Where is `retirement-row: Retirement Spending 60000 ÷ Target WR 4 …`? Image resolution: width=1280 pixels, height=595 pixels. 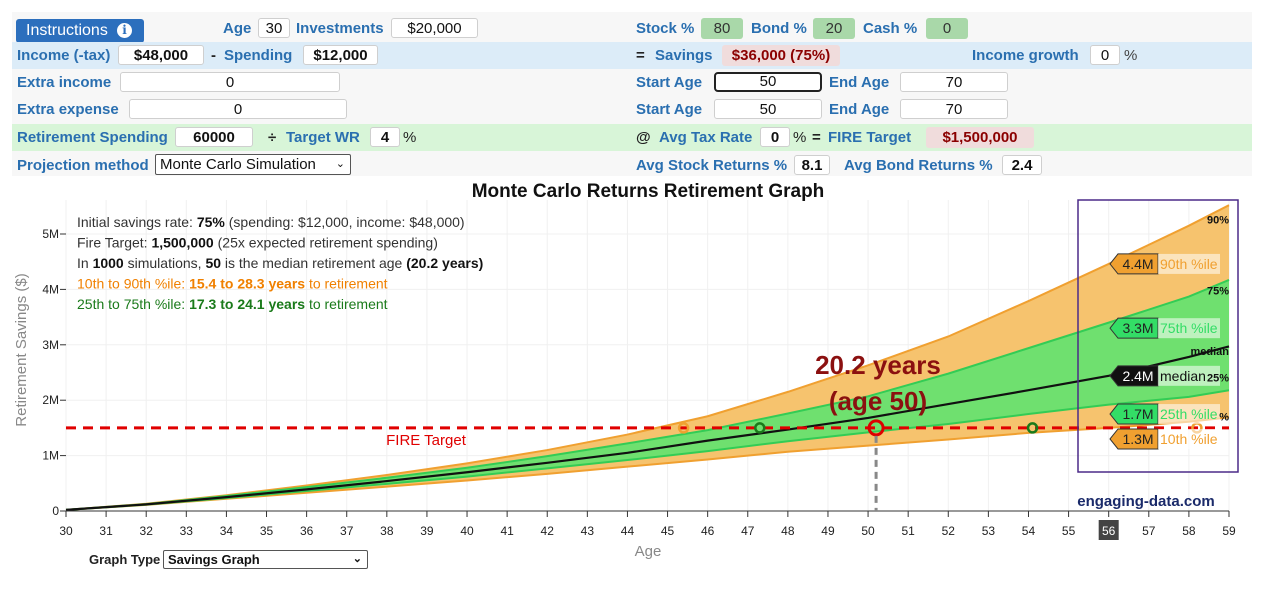
retirement-row: Retirement Spending 60000 ÷ Target WR 4 … is located at coordinates (632, 137).